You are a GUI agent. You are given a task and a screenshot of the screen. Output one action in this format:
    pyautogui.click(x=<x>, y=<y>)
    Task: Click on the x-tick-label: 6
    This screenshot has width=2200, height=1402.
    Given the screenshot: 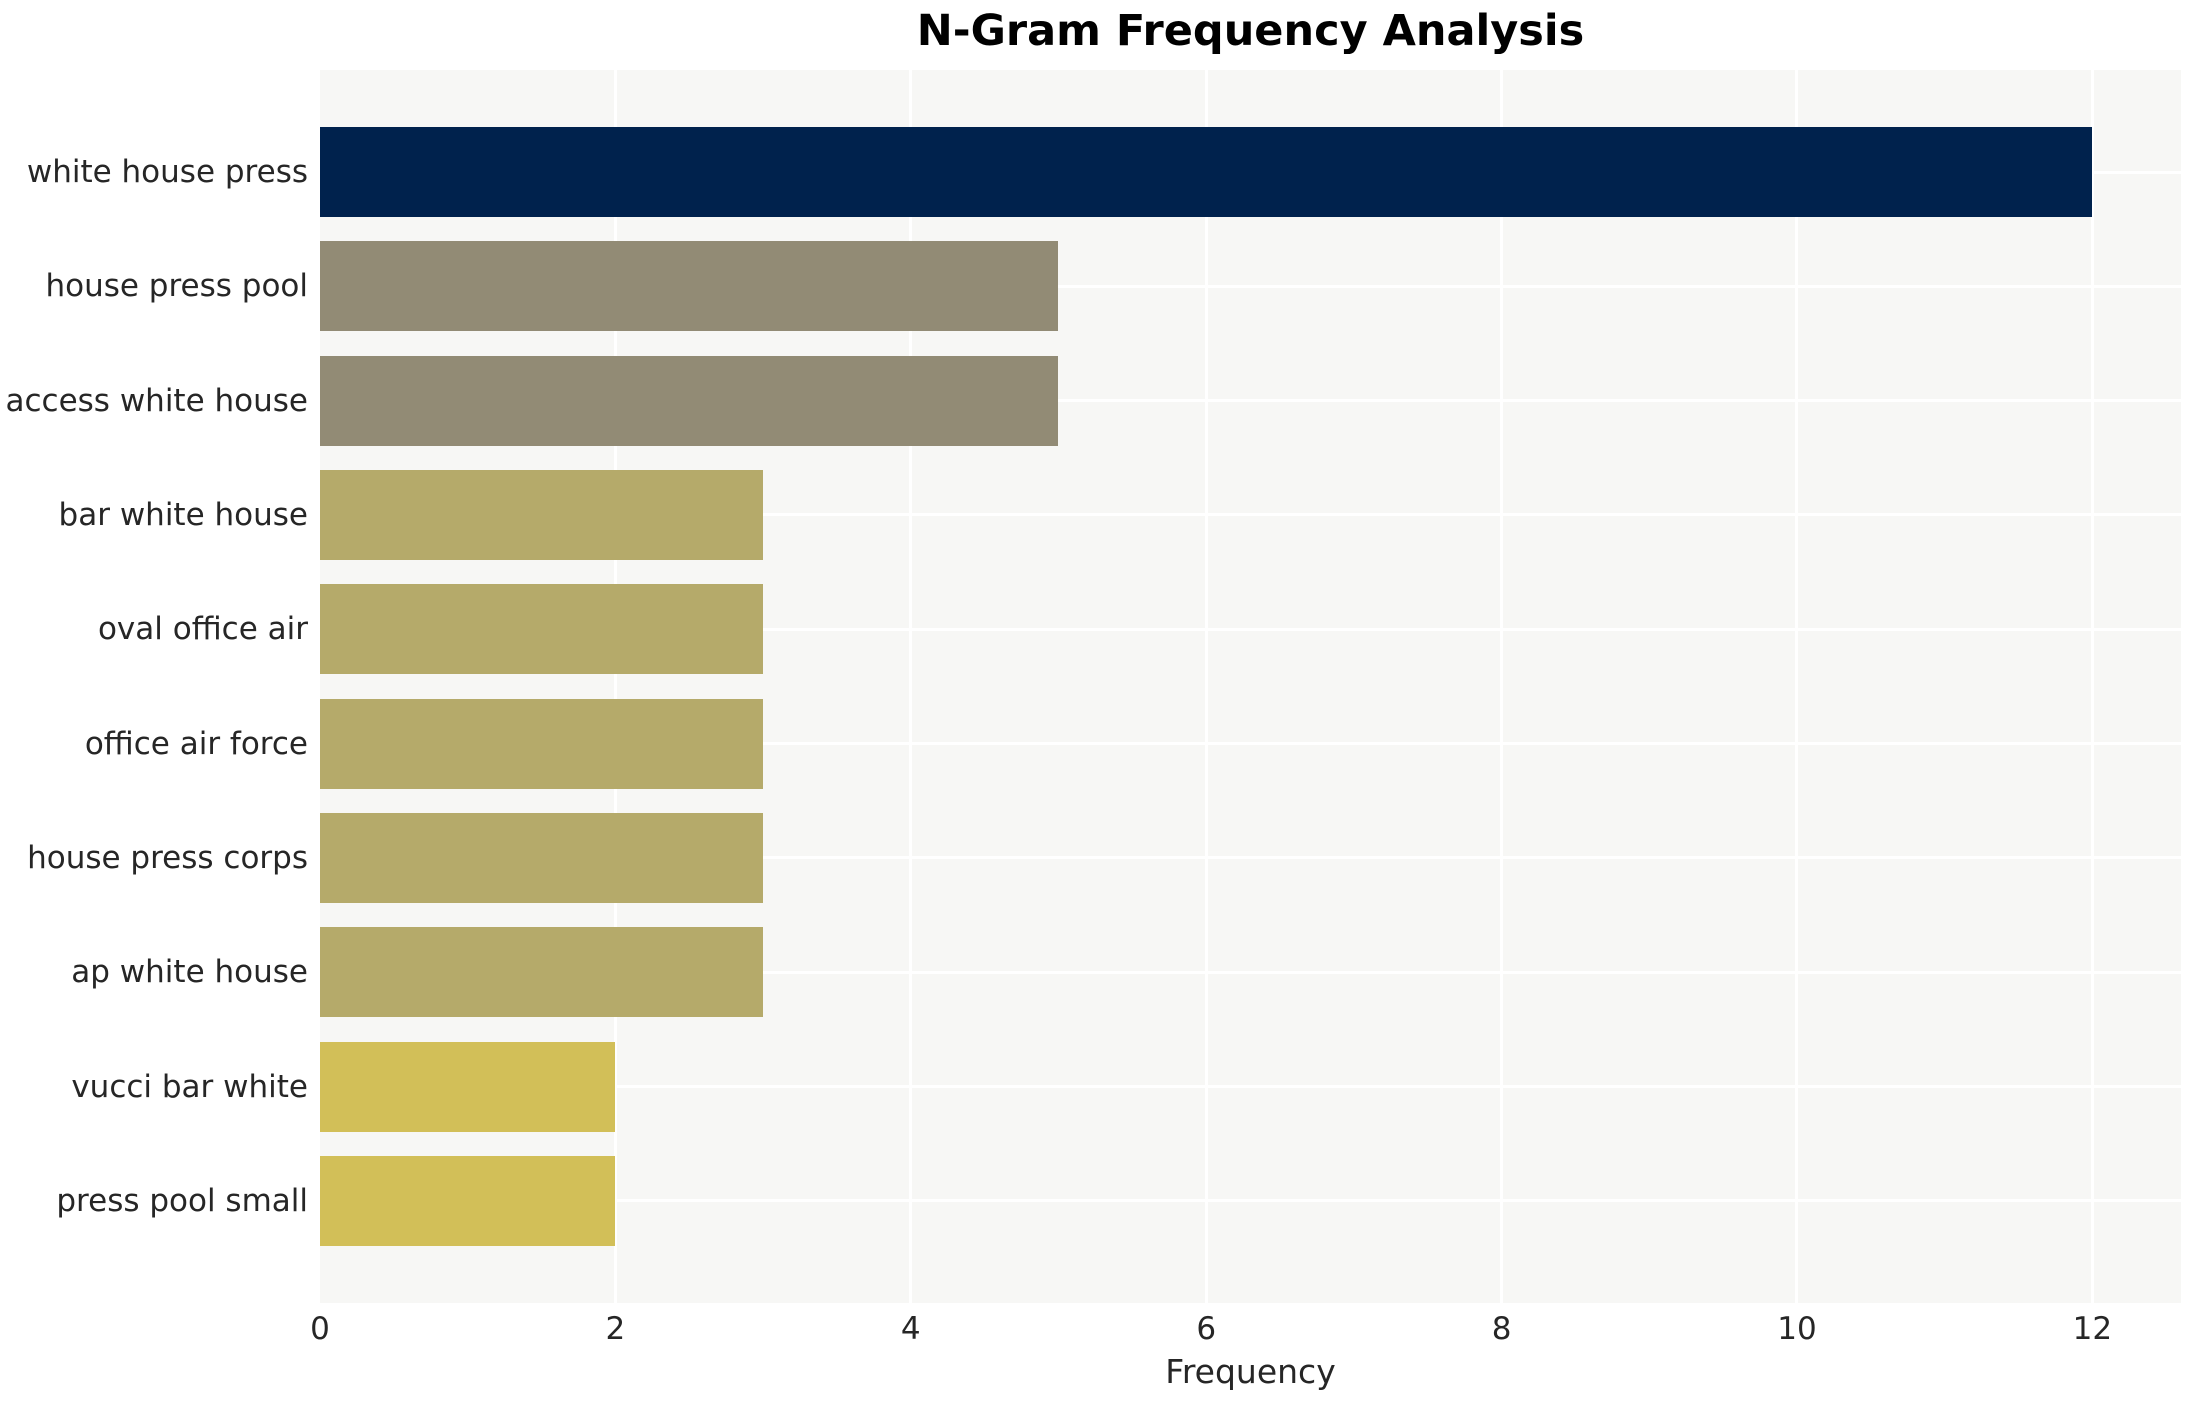 What is the action you would take?
    pyautogui.click(x=1206, y=1329)
    